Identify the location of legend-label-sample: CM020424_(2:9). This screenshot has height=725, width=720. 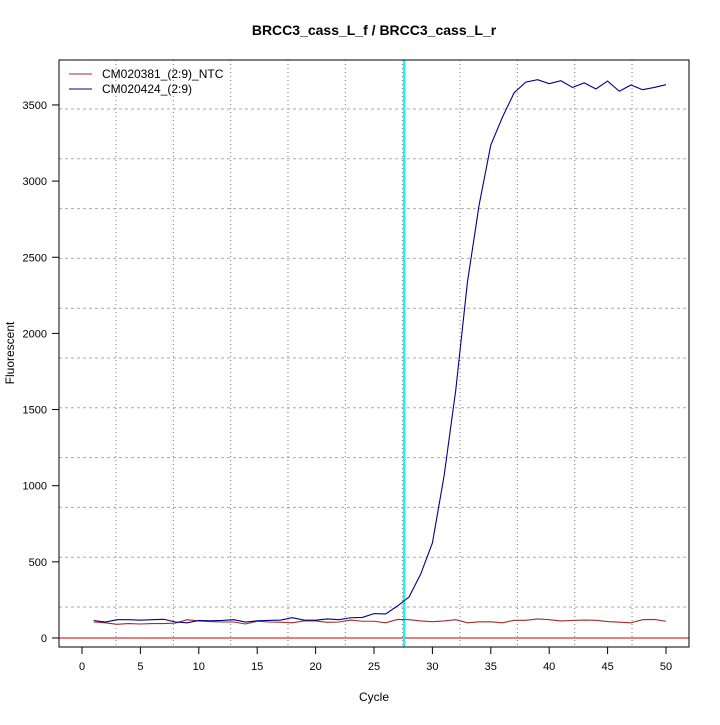
(147, 89).